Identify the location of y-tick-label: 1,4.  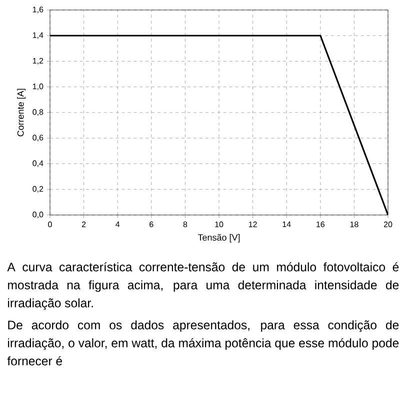
(38, 35).